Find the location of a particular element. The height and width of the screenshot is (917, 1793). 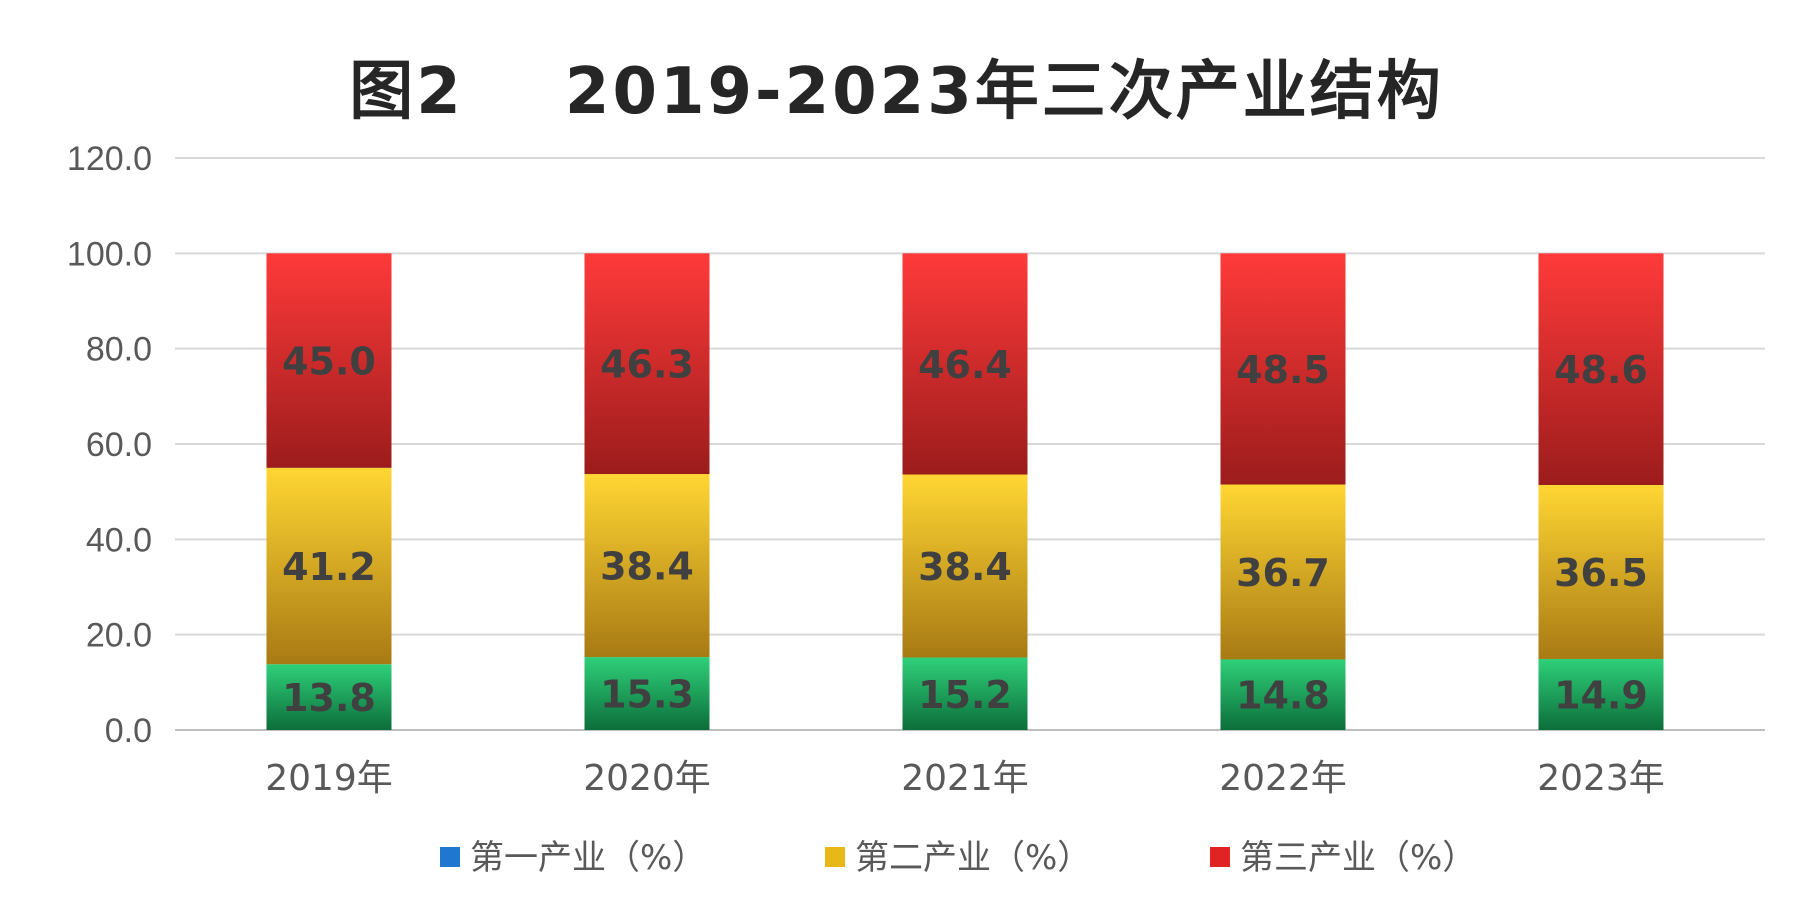

data-label: 14.8 is located at coordinates (1283, 696).